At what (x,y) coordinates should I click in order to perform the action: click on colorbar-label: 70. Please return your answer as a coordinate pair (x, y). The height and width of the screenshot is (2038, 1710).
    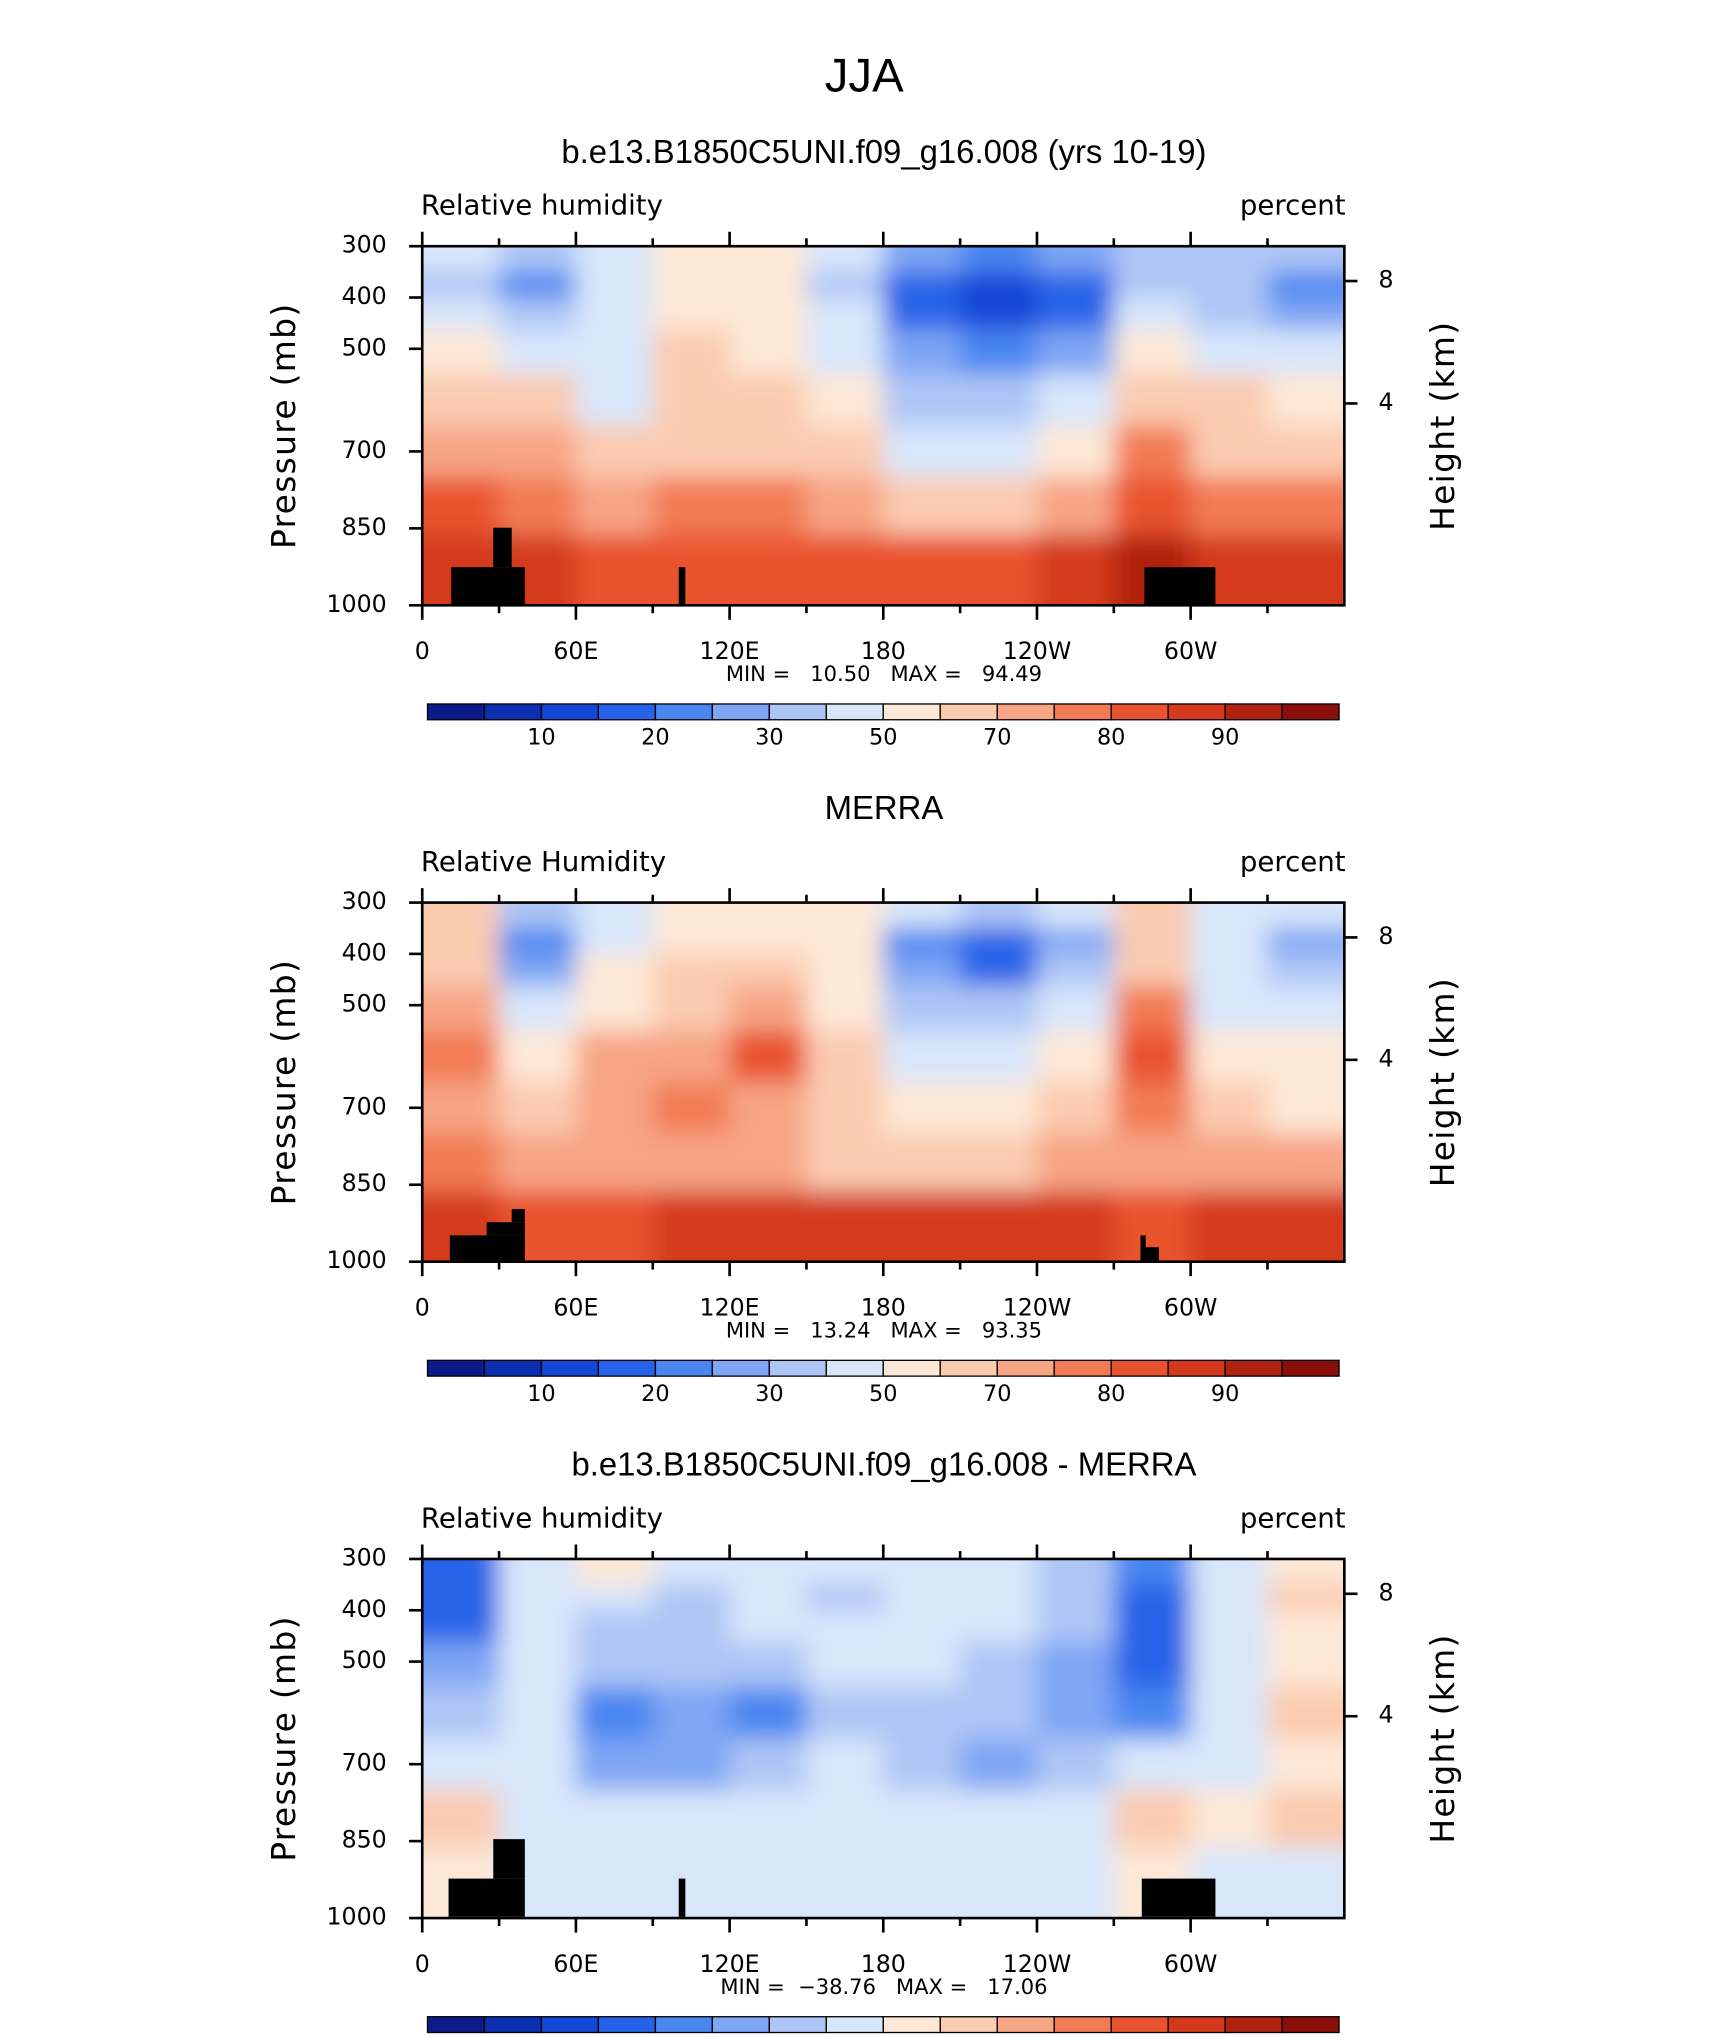
    Looking at the image, I should click on (997, 738).